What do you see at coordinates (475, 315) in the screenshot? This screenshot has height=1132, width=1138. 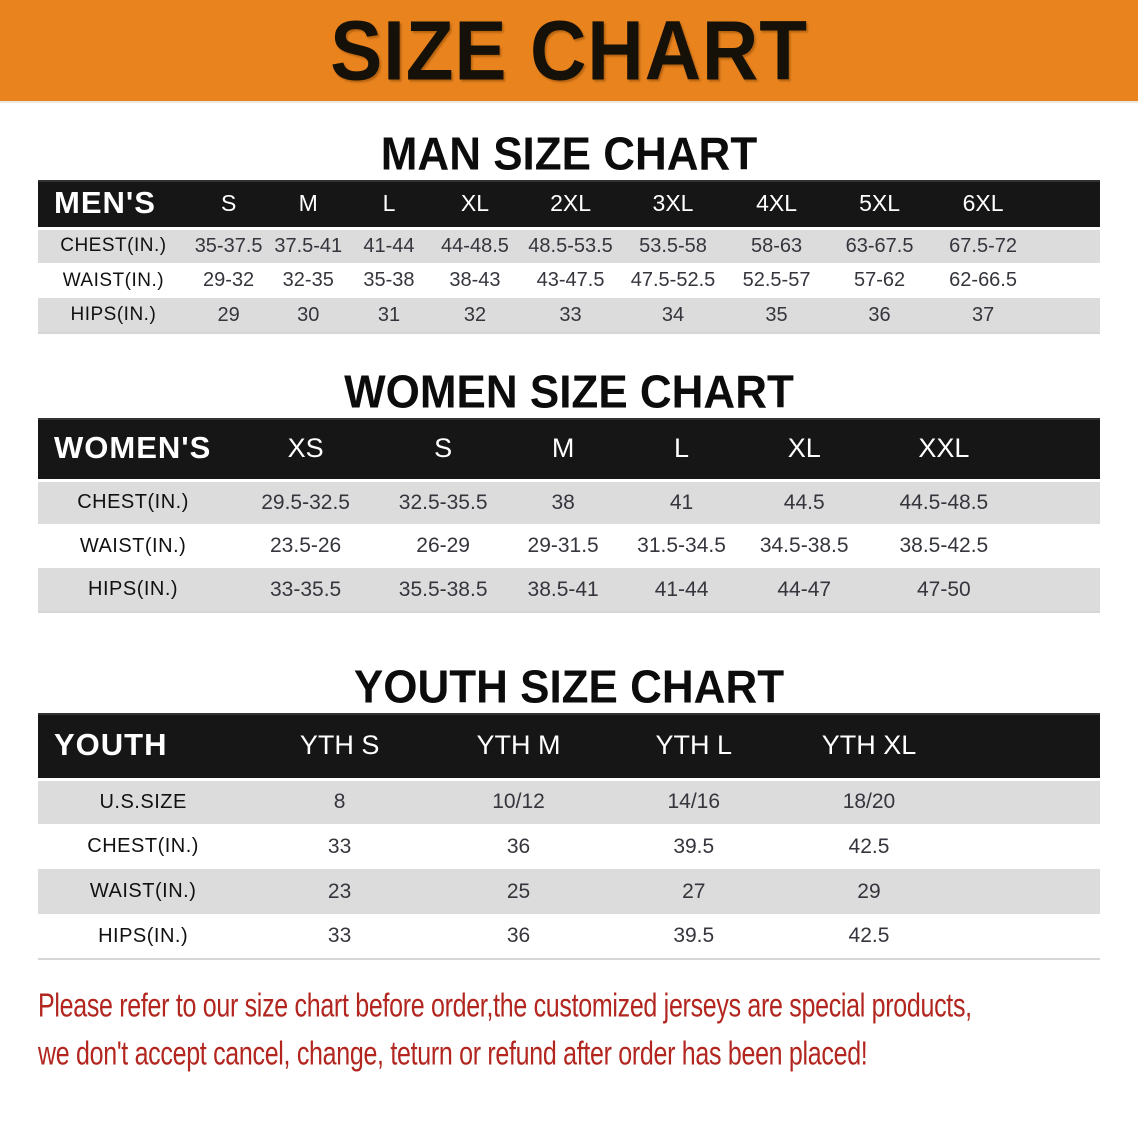 I see `measurement-value: 32` at bounding box center [475, 315].